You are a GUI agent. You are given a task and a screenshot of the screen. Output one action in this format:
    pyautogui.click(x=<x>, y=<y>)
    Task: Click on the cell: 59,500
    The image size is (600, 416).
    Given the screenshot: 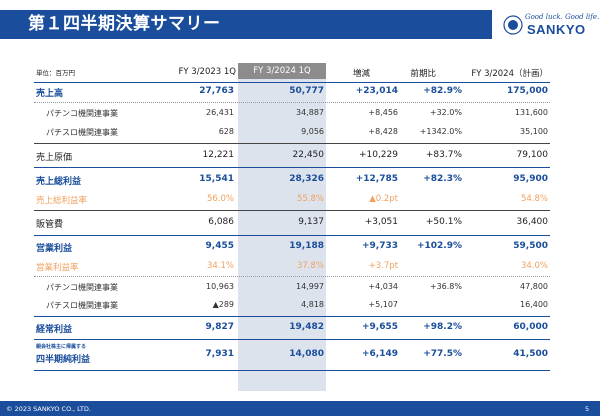 What is the action you would take?
    pyautogui.click(x=530, y=246)
    